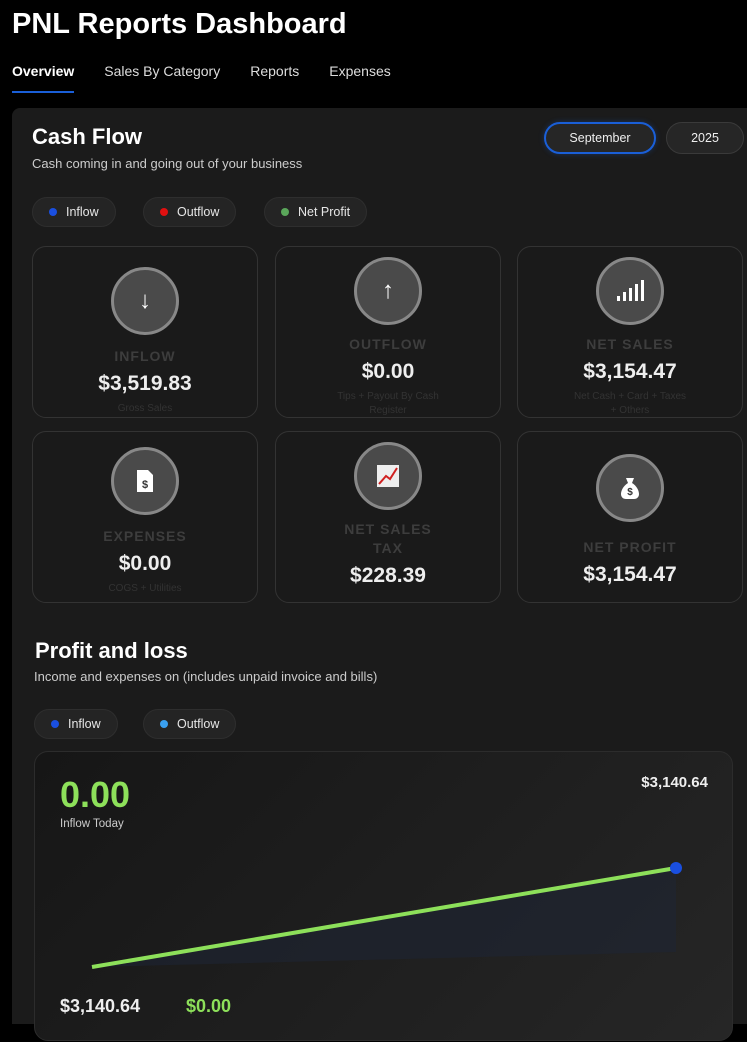 The width and height of the screenshot is (747, 1042). Describe the element at coordinates (275, 71) in the screenshot. I see `tab-reports: Reports` at that location.